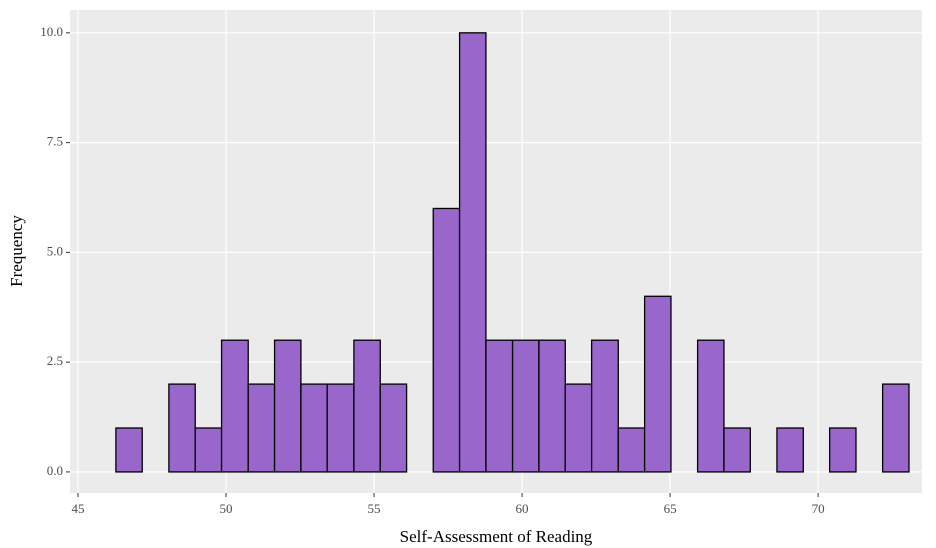 The width and height of the screenshot is (936, 548). Describe the element at coordinates (226, 508) in the screenshot. I see `x-tick-label: 50` at that location.